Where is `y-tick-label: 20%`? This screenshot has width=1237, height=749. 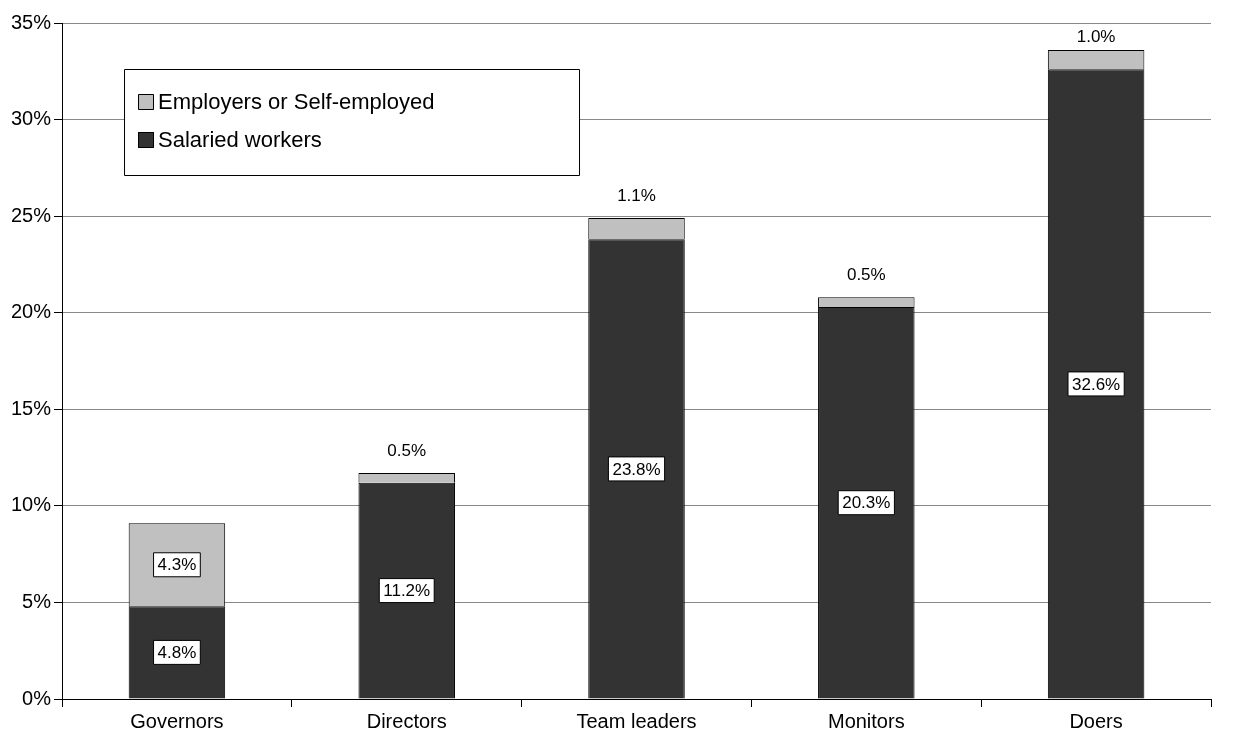
y-tick-label: 20% is located at coordinates (31, 311).